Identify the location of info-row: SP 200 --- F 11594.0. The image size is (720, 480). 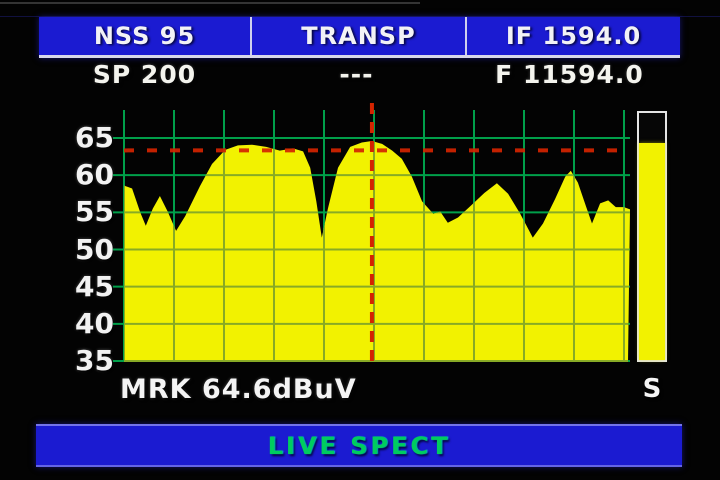
(359, 74).